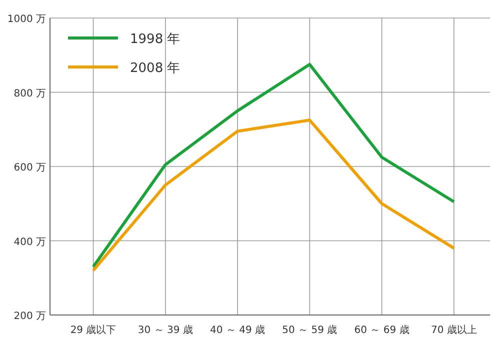 The height and width of the screenshot is (350, 500). I want to click on x-tick-label: 30 ～ 39 歳, so click(165, 330).